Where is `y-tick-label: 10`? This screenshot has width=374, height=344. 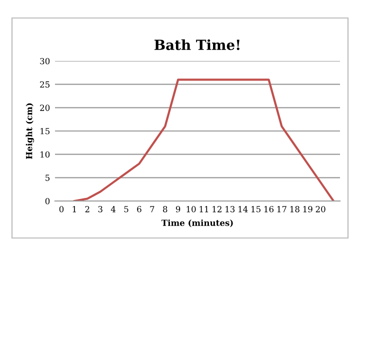
y-tick-label: 10 is located at coordinates (45, 154).